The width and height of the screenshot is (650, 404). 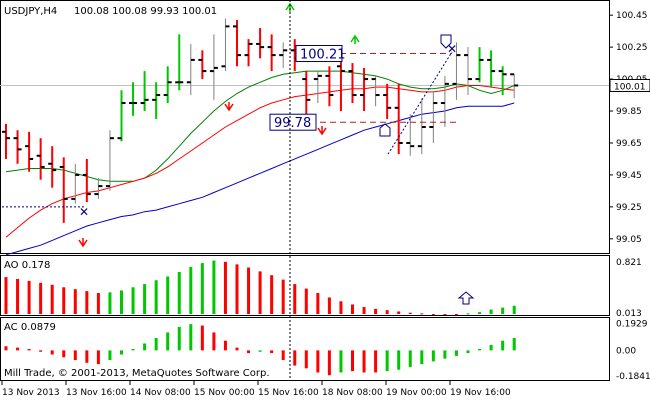 I want to click on ac-tick-label: -0.1841, so click(x=633, y=377).